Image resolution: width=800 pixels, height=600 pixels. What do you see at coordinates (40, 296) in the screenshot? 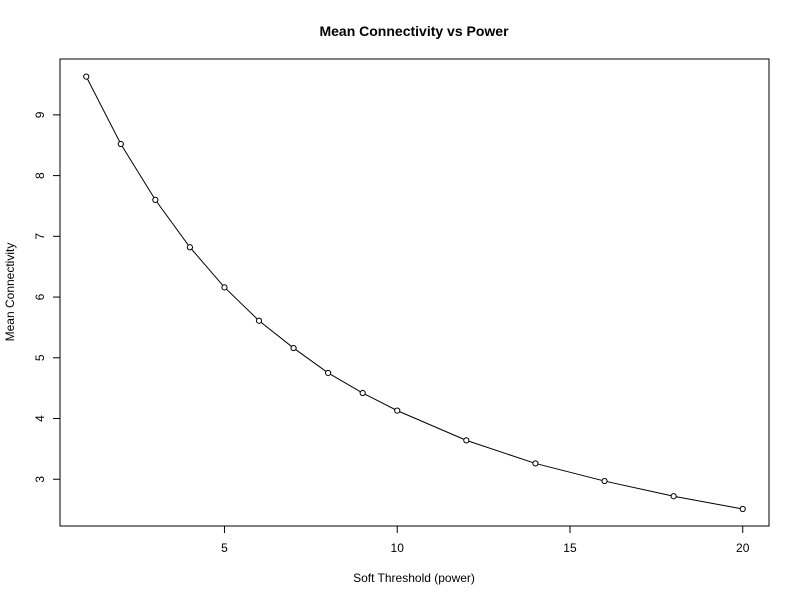
I see `y-tick-label: 6` at bounding box center [40, 296].